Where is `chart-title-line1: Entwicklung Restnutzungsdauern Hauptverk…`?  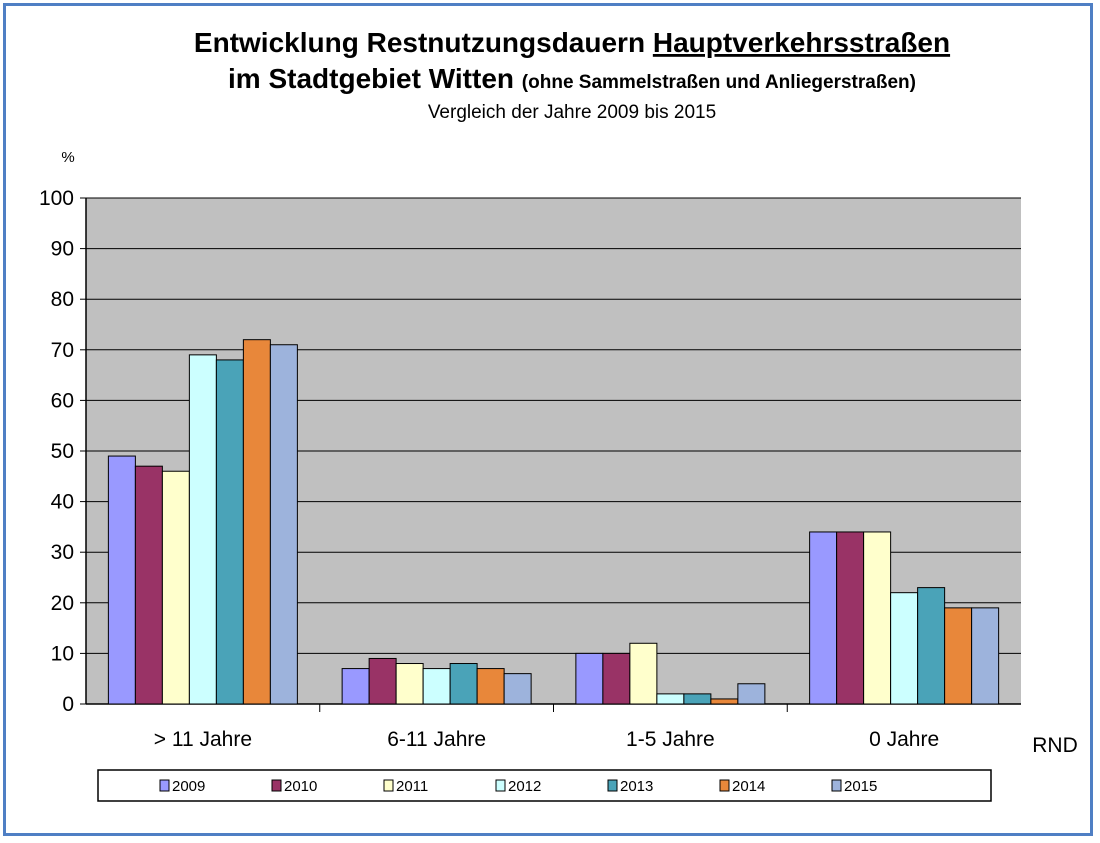 chart-title-line1: Entwicklung Restnutzungsdauern Hauptverk… is located at coordinates (572, 42).